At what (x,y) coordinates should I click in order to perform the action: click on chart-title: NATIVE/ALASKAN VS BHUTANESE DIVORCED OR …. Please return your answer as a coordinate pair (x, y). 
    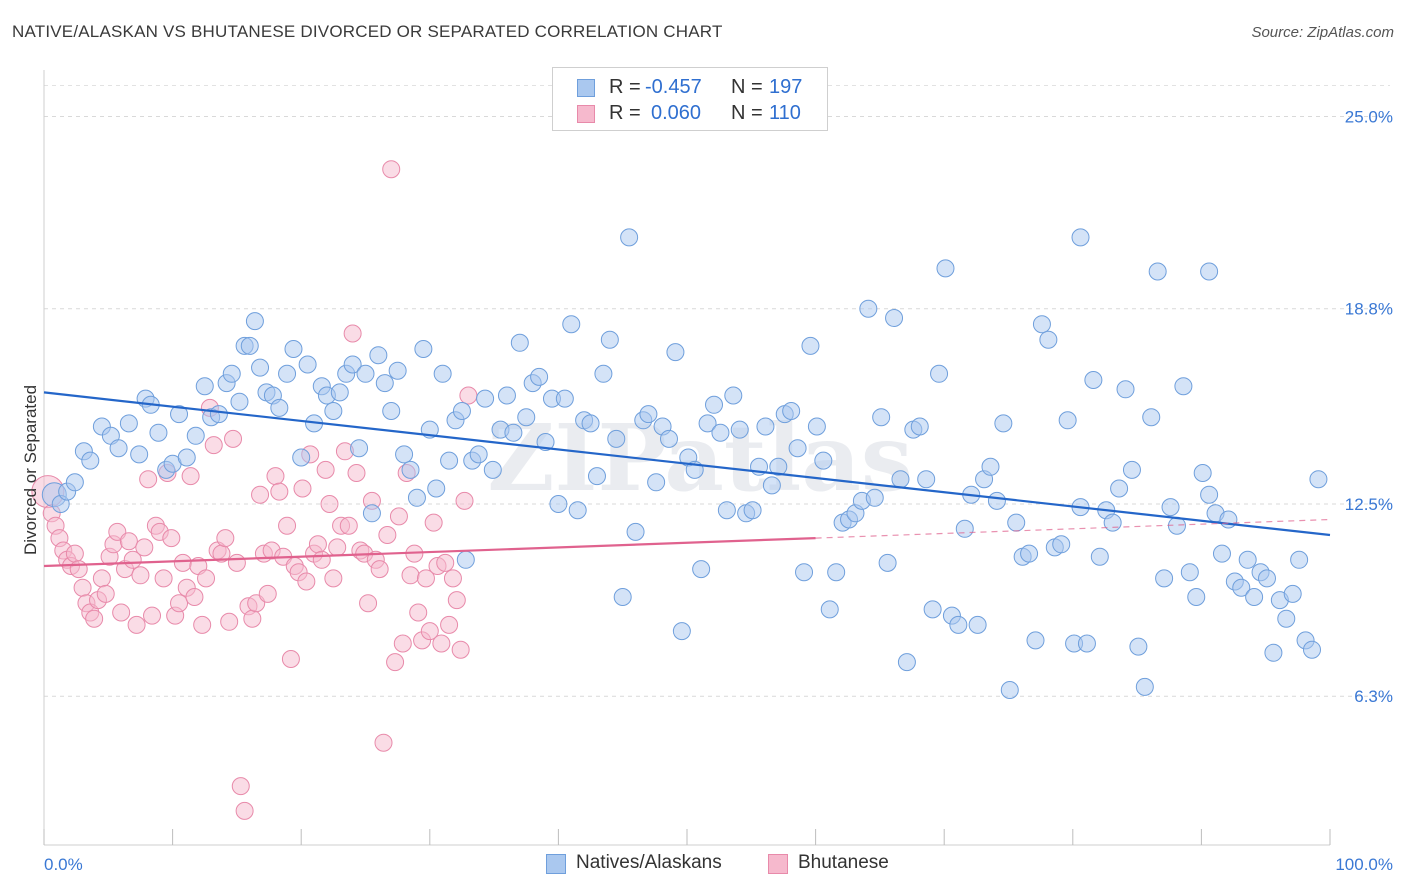
    Looking at the image, I should click on (367, 31).